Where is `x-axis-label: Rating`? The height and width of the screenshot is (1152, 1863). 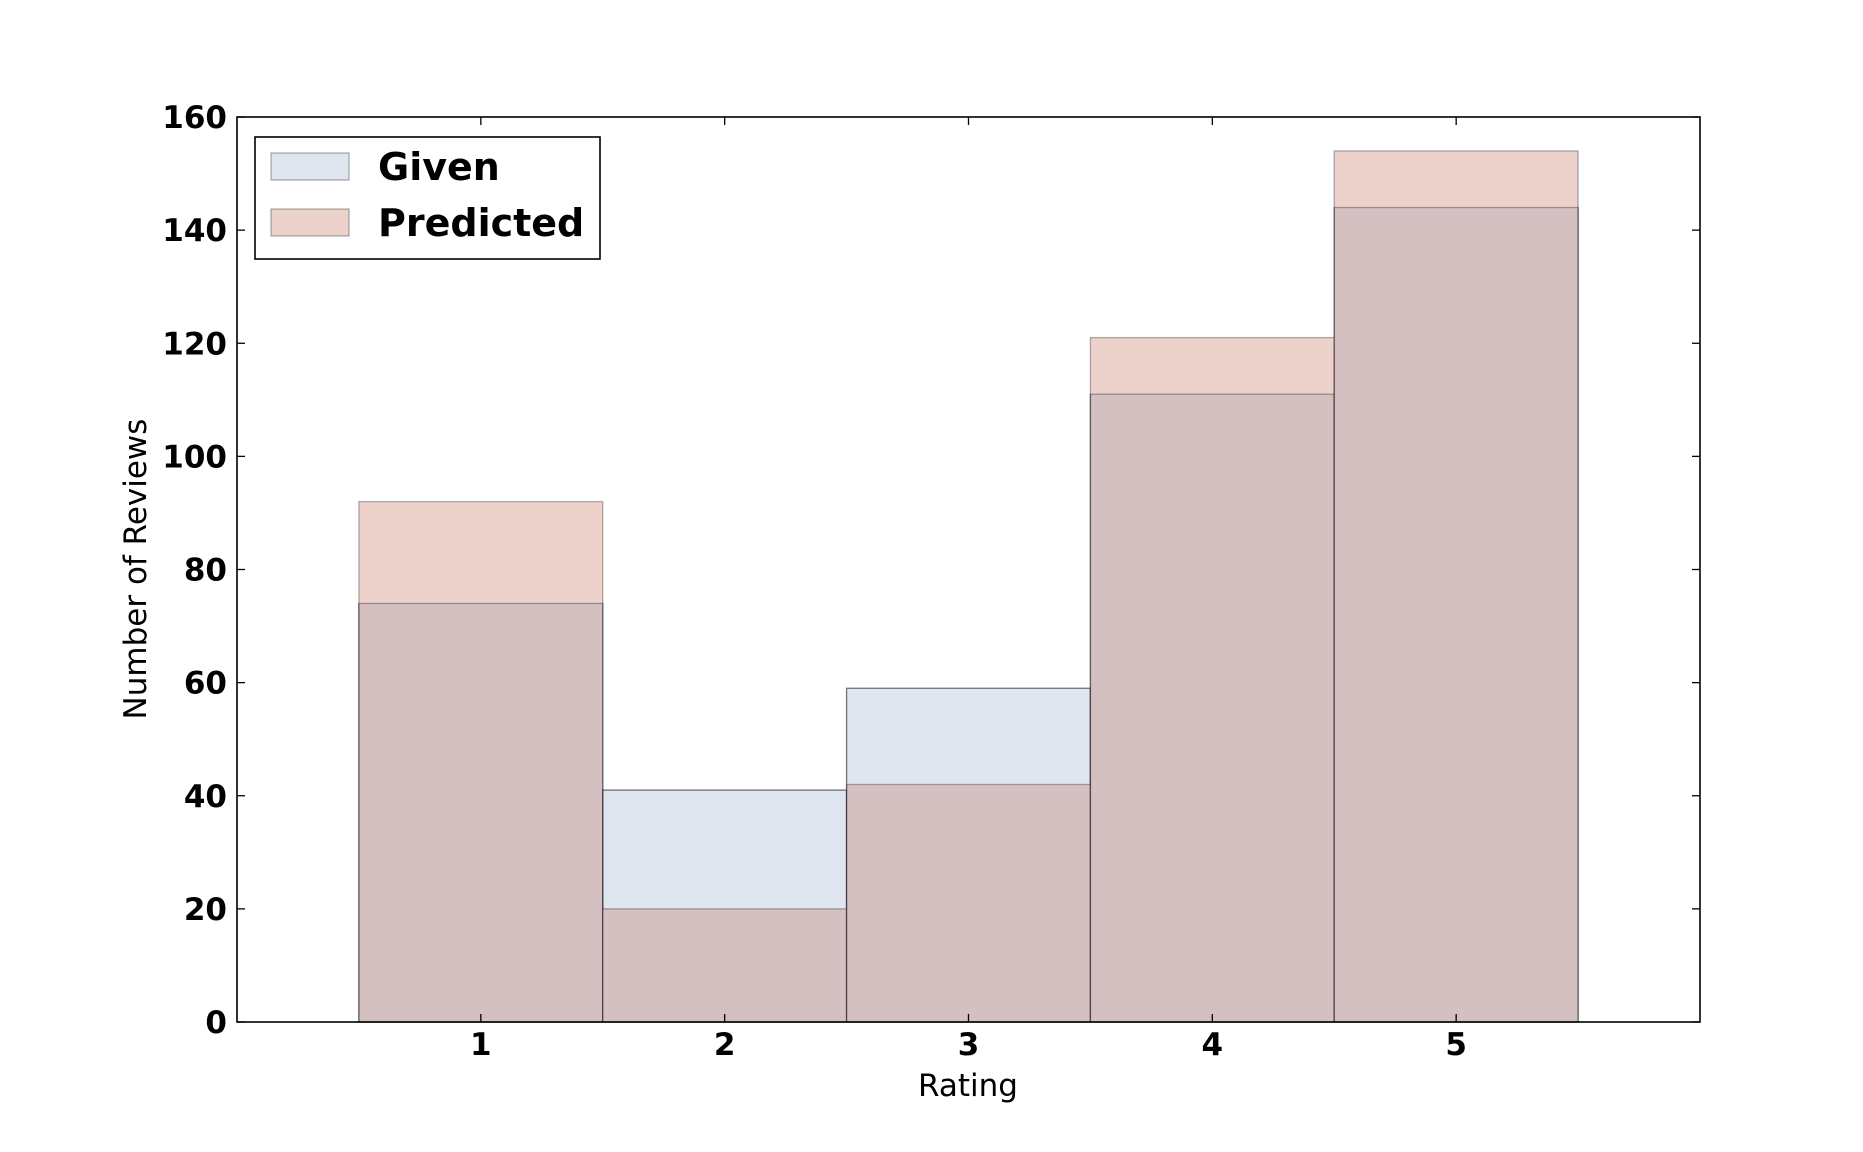 x-axis-label: Rating is located at coordinates (968, 1086).